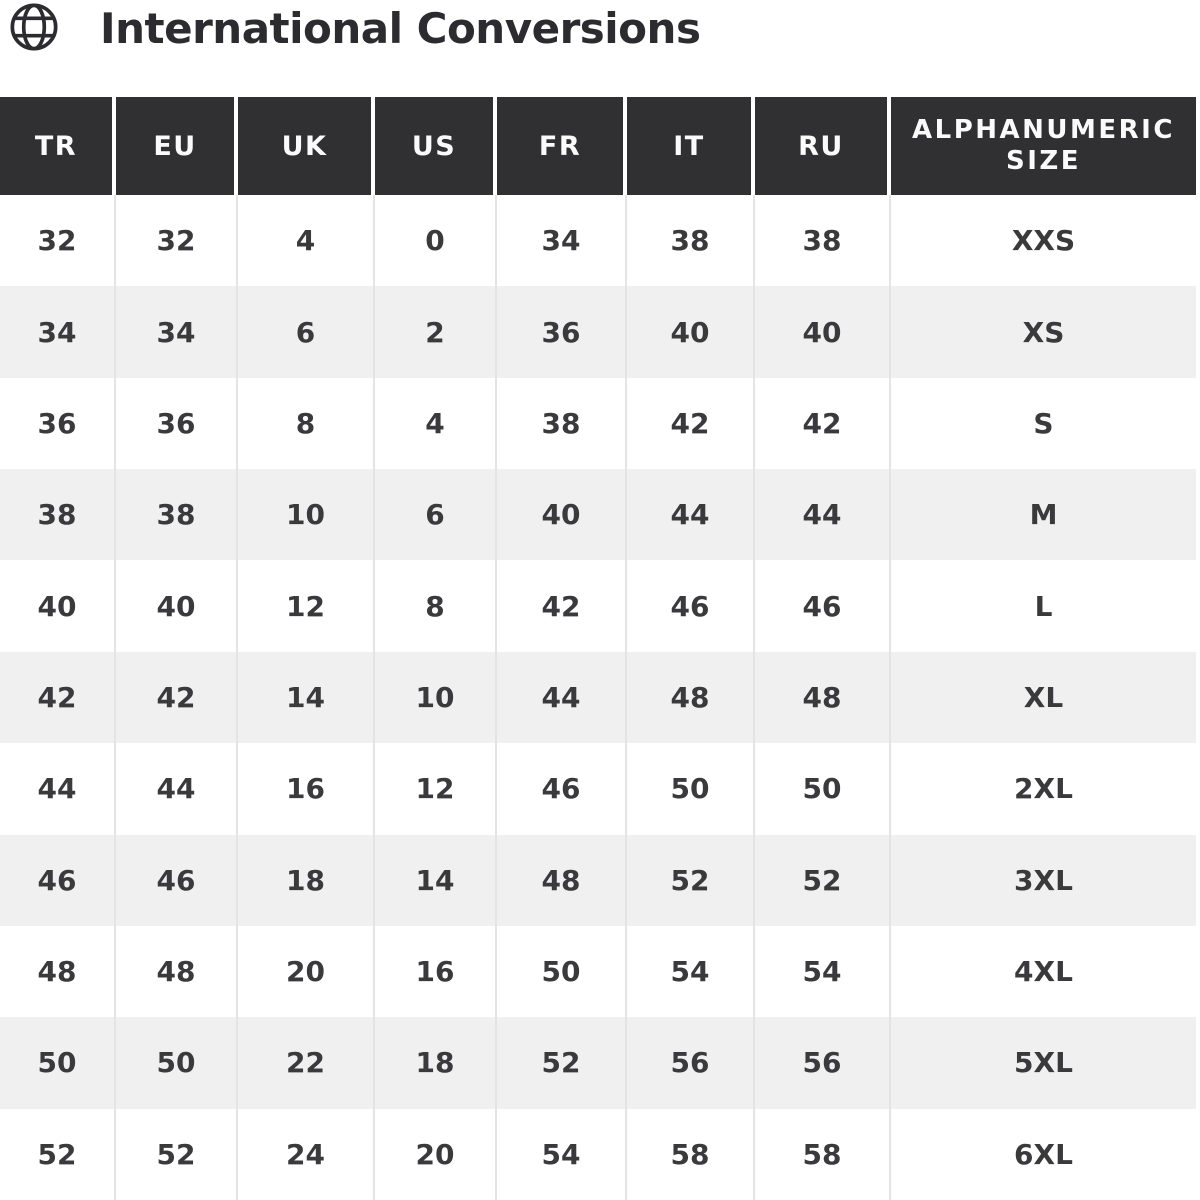  Describe the element at coordinates (1043, 146) in the screenshot. I see `column-header-alphanumeric-size: ALPHANUMERIC SIZE` at that location.